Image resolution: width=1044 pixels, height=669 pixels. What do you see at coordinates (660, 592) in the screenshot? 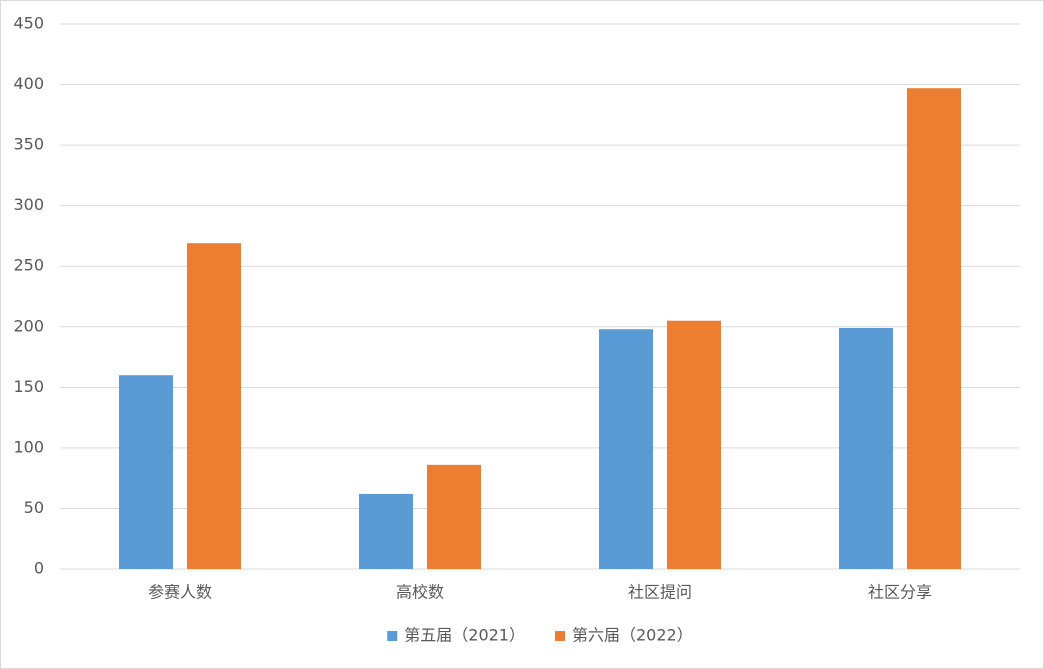
I see `x-tick-label: 社区提问` at bounding box center [660, 592].